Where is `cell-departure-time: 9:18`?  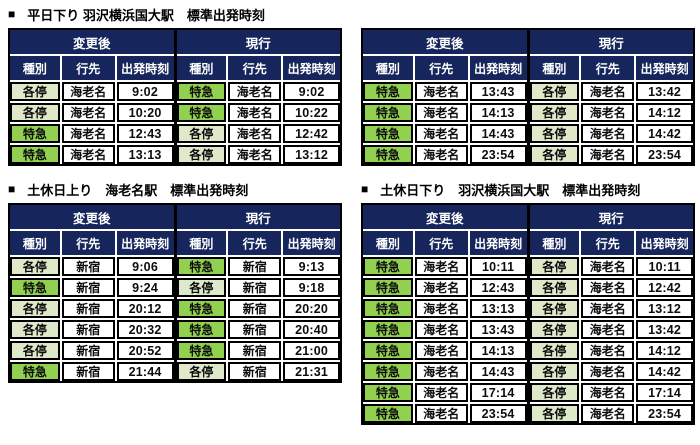
cell-departure-time: 9:18 is located at coordinates (311, 287).